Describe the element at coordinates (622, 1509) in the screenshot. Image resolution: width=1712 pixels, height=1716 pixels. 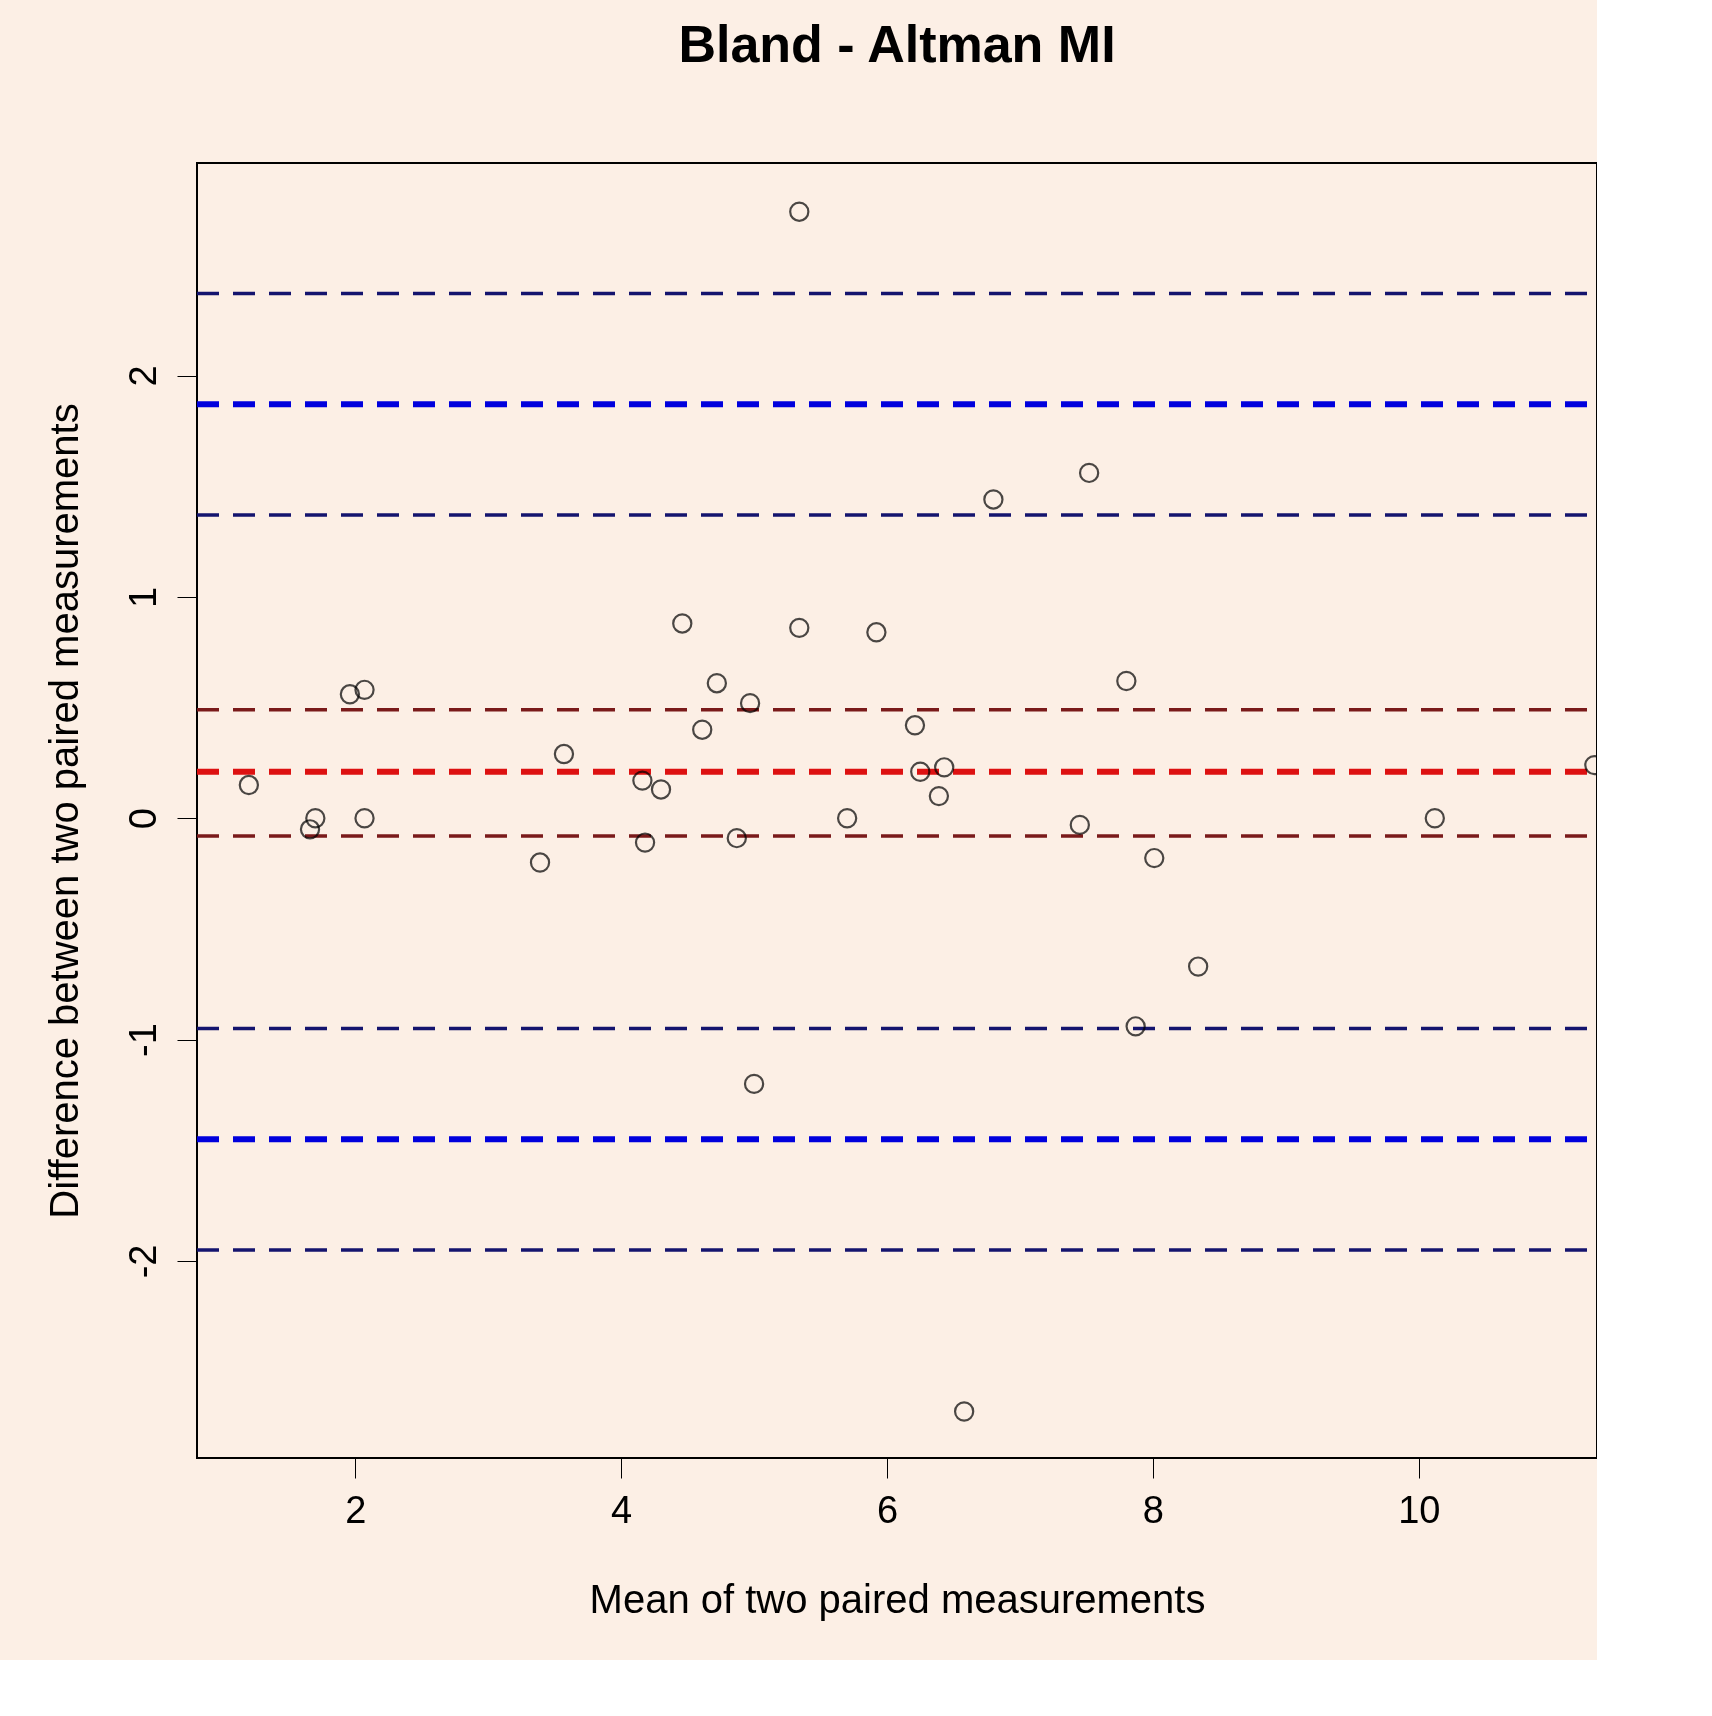
I see `x-tick-label: 4` at that location.